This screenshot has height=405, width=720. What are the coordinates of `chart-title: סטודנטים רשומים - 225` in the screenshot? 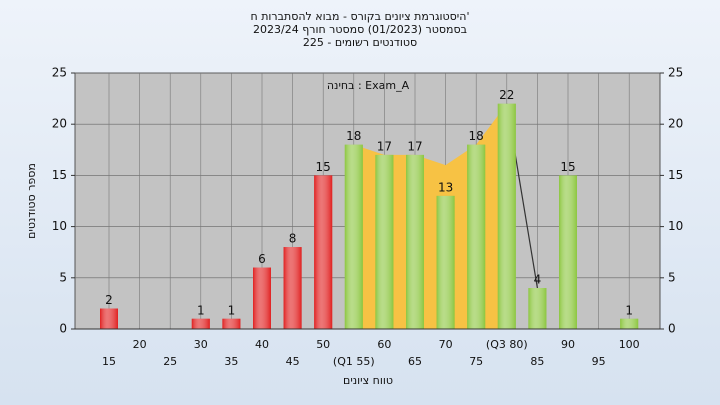 It's located at (360, 42).